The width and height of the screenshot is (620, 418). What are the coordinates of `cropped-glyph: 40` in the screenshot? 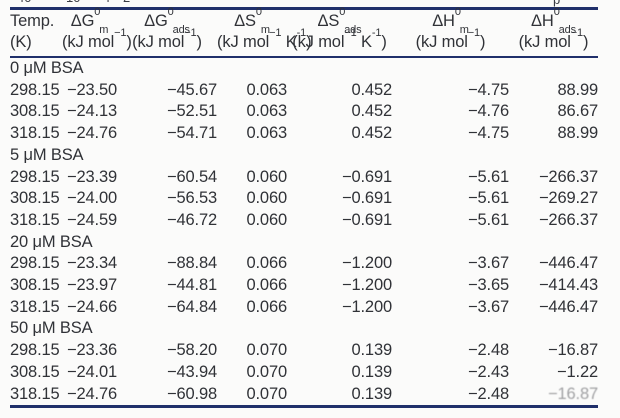 It's located at (24, 2).